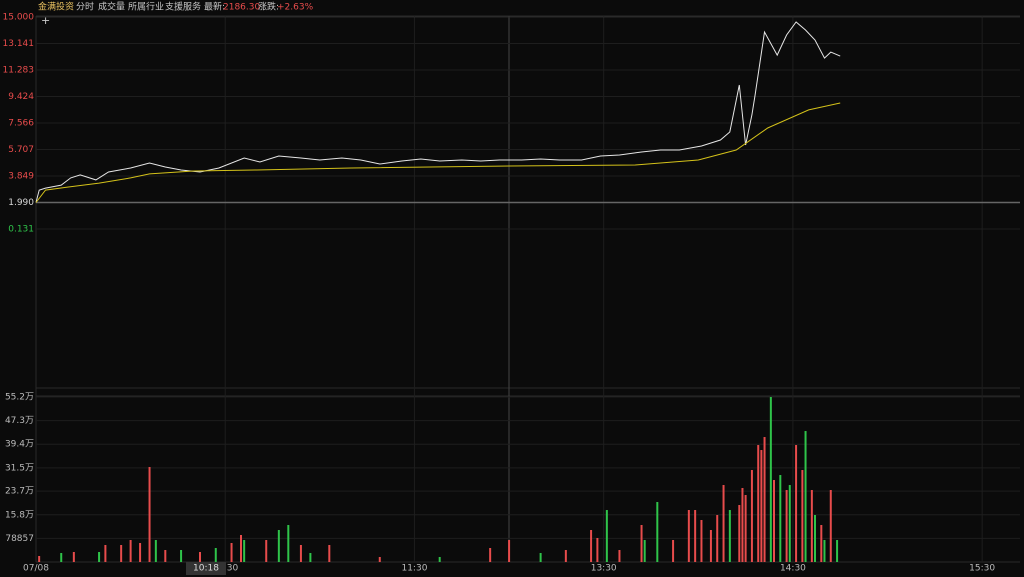 The height and width of the screenshot is (577, 1024). I want to click on stock-name: 金满投资, so click(56, 7).